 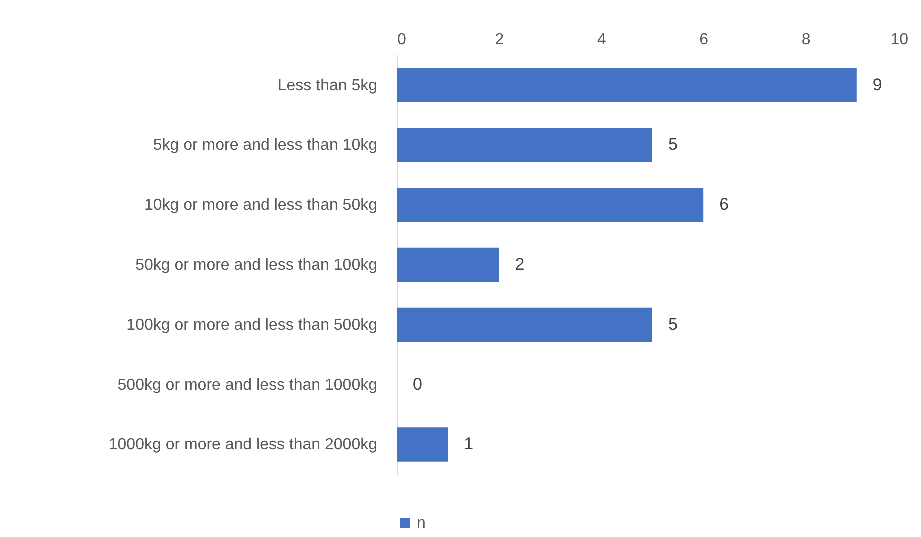 What do you see at coordinates (402, 40) in the screenshot?
I see `x-tick-label: 0` at bounding box center [402, 40].